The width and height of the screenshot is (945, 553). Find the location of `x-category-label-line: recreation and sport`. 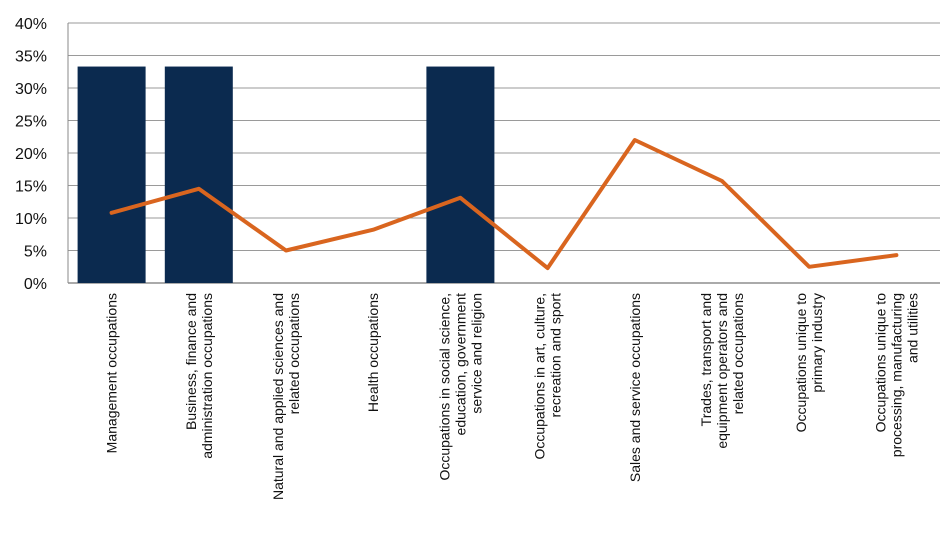

x-category-label-line: recreation and sport is located at coordinates (556, 355).